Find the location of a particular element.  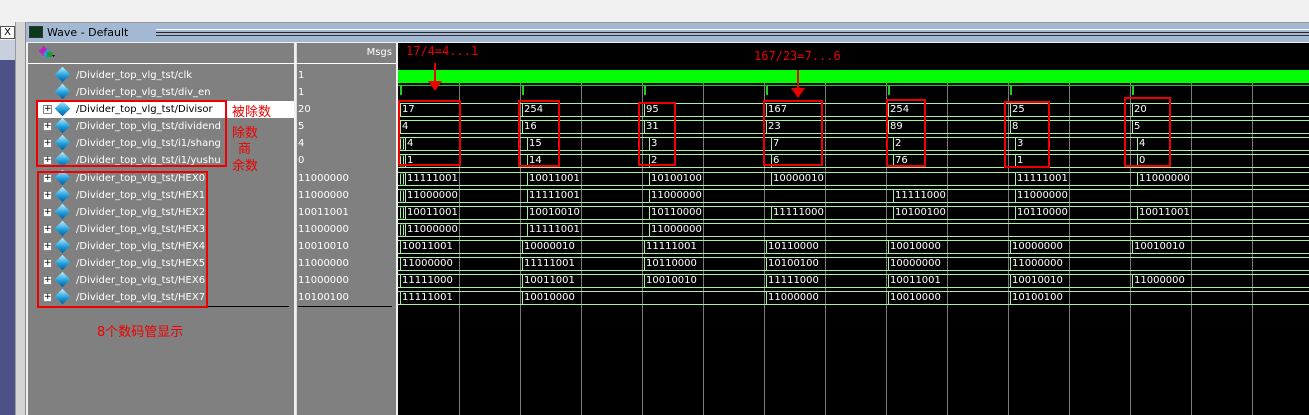

signal-name: /Divider_top_vlg_tst/Divisor is located at coordinates (144, 109).